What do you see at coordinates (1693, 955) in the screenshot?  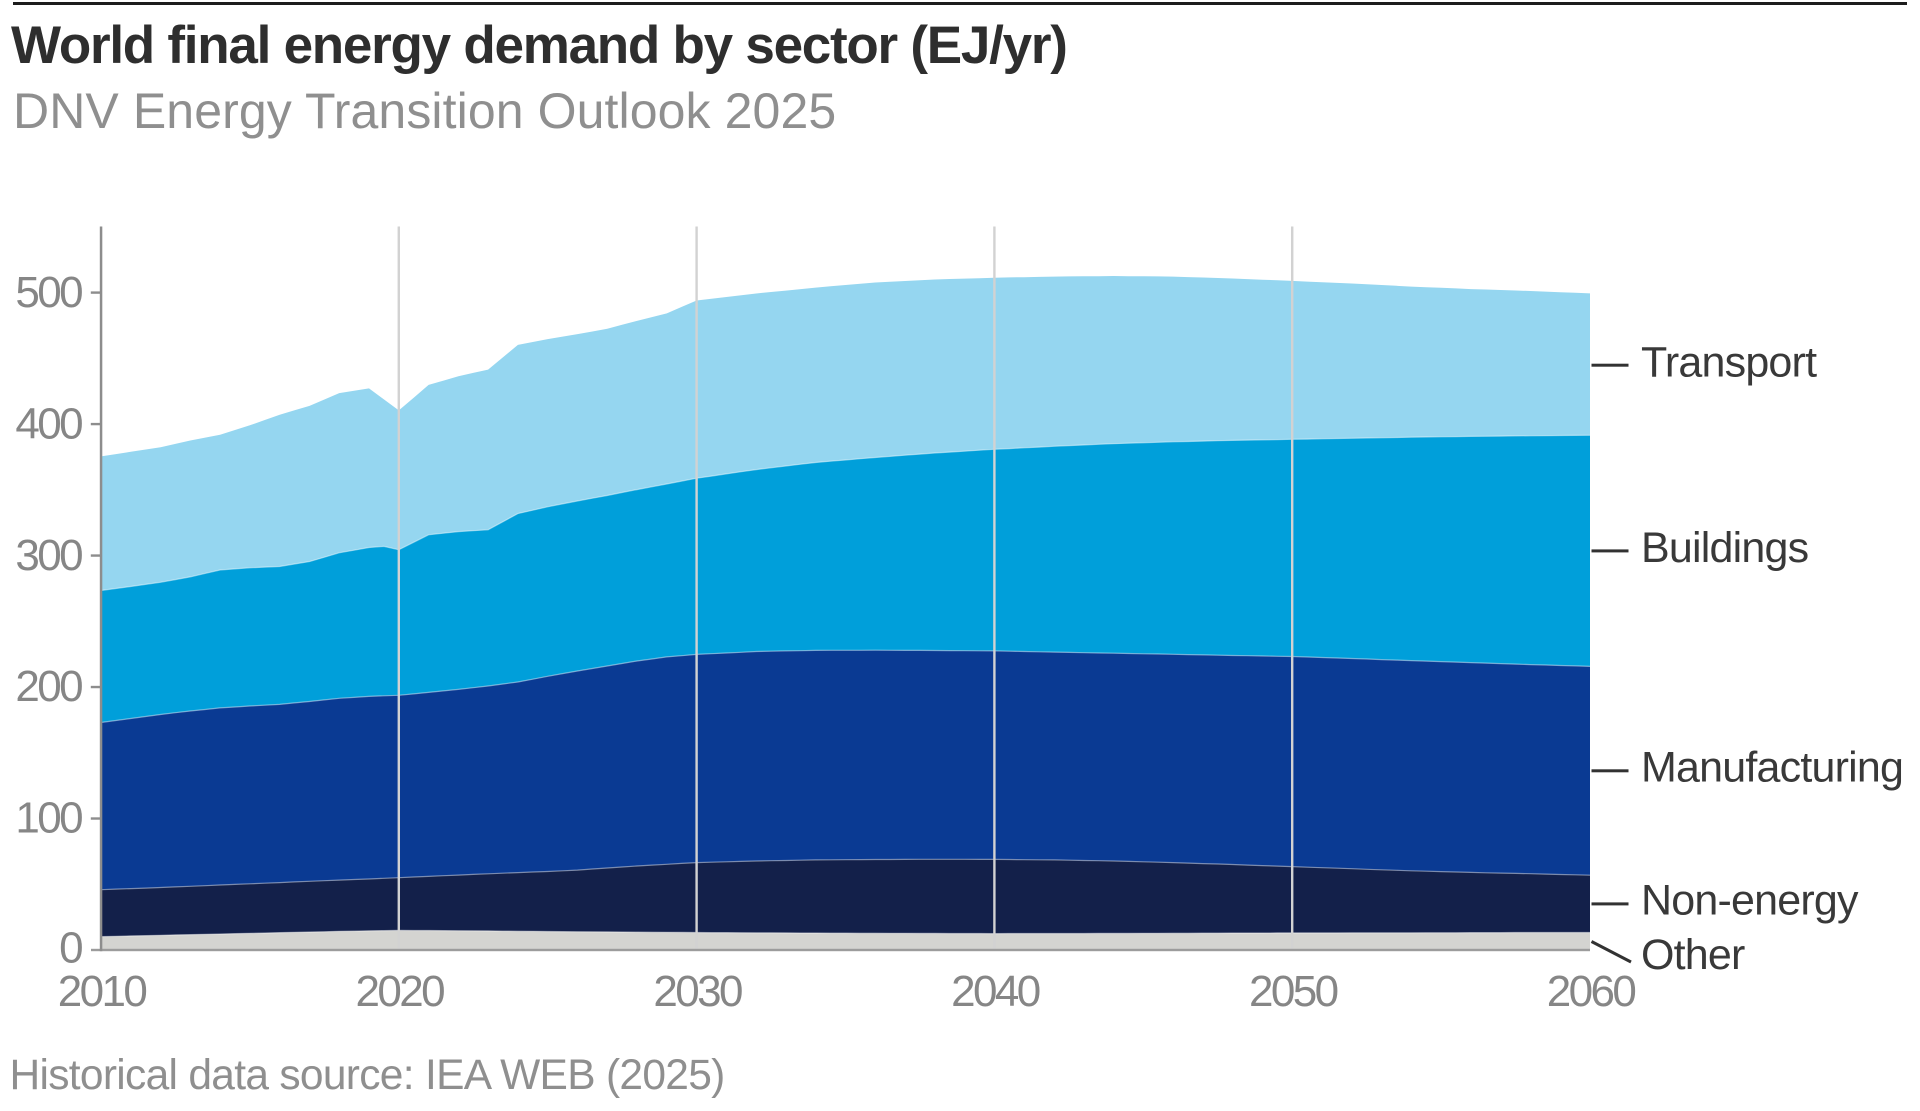 I see `svg-text: Other` at bounding box center [1693, 955].